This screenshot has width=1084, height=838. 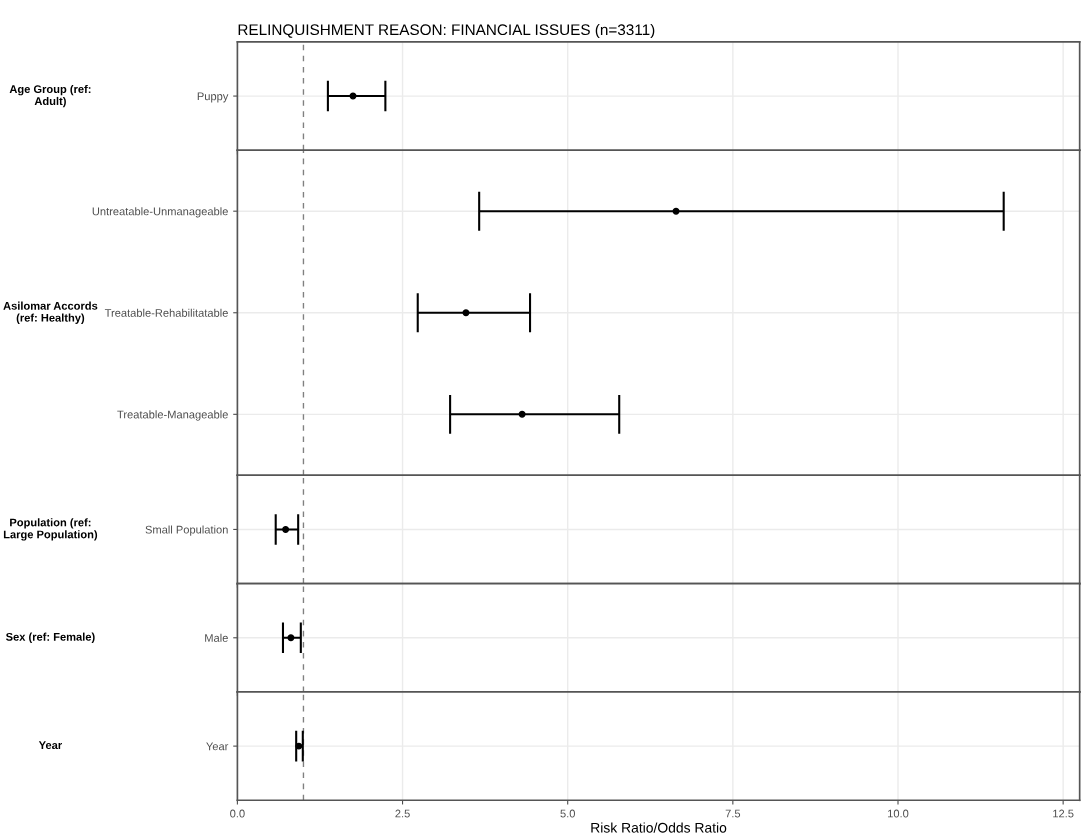 I want to click on x-tick-label: 0.0, so click(x=237, y=813).